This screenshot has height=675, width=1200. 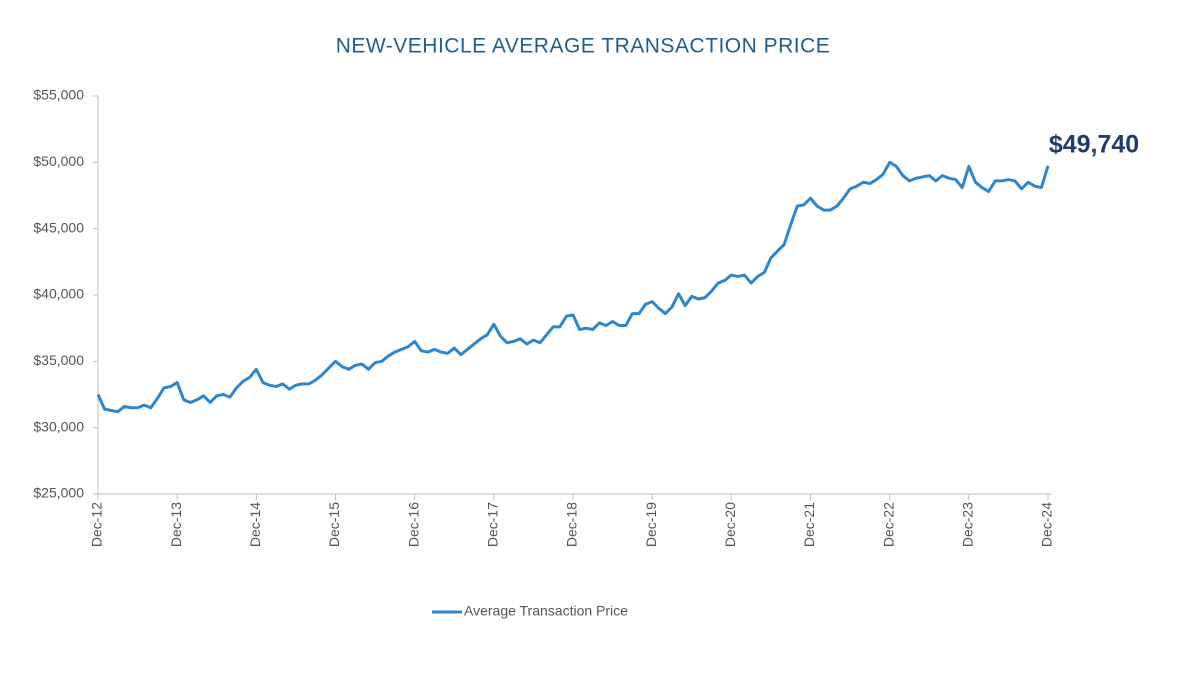 I want to click on x-tick-label: Dec-22, so click(x=888, y=524).